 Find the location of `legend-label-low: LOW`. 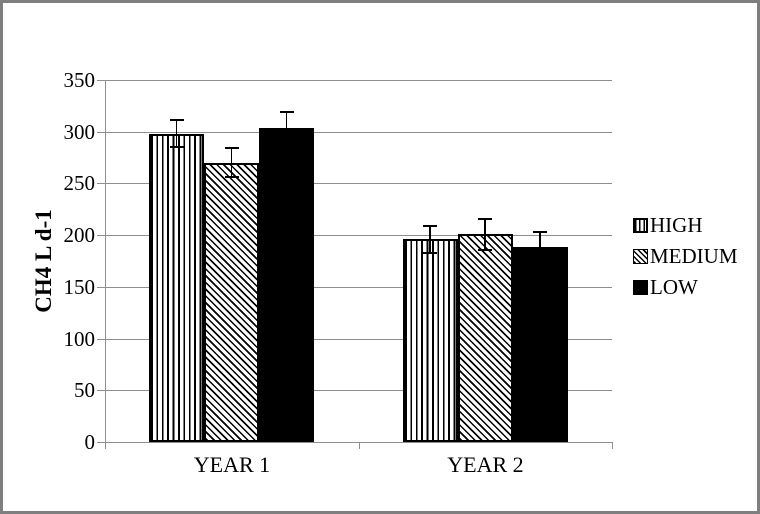

legend-label-low: LOW is located at coordinates (674, 287).